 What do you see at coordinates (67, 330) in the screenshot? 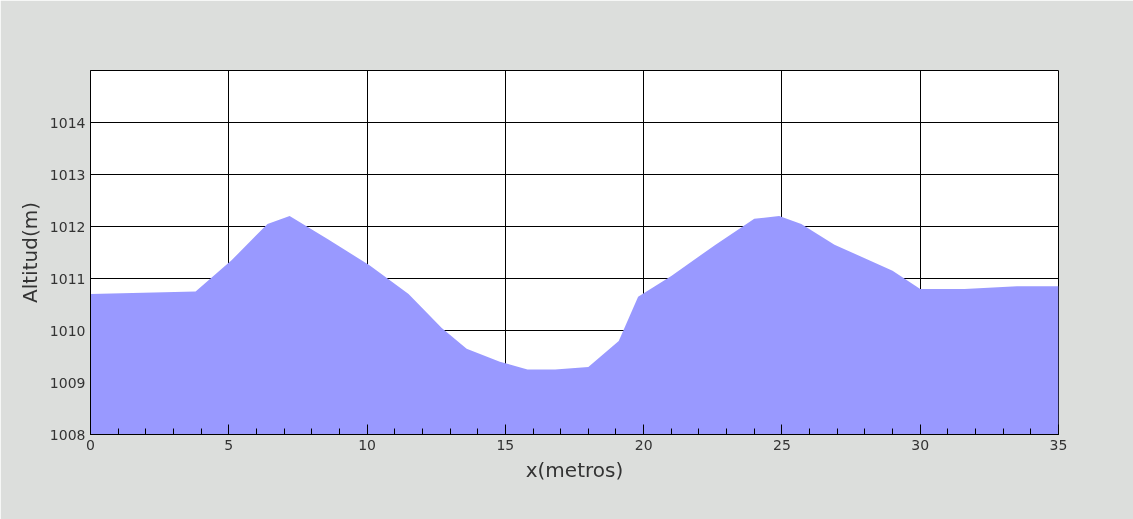
I see `y-tick-label: 1010` at bounding box center [67, 330].